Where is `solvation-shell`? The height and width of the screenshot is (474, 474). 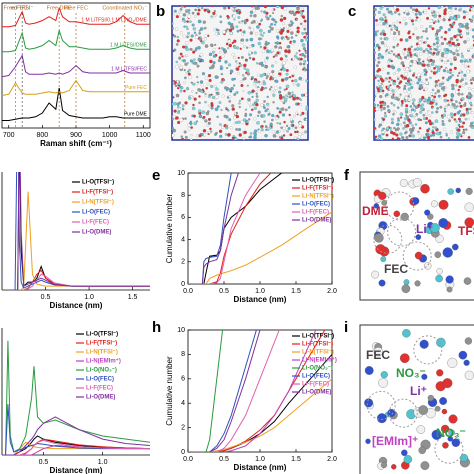
solvation-shell is located at coordinates (428, 350).